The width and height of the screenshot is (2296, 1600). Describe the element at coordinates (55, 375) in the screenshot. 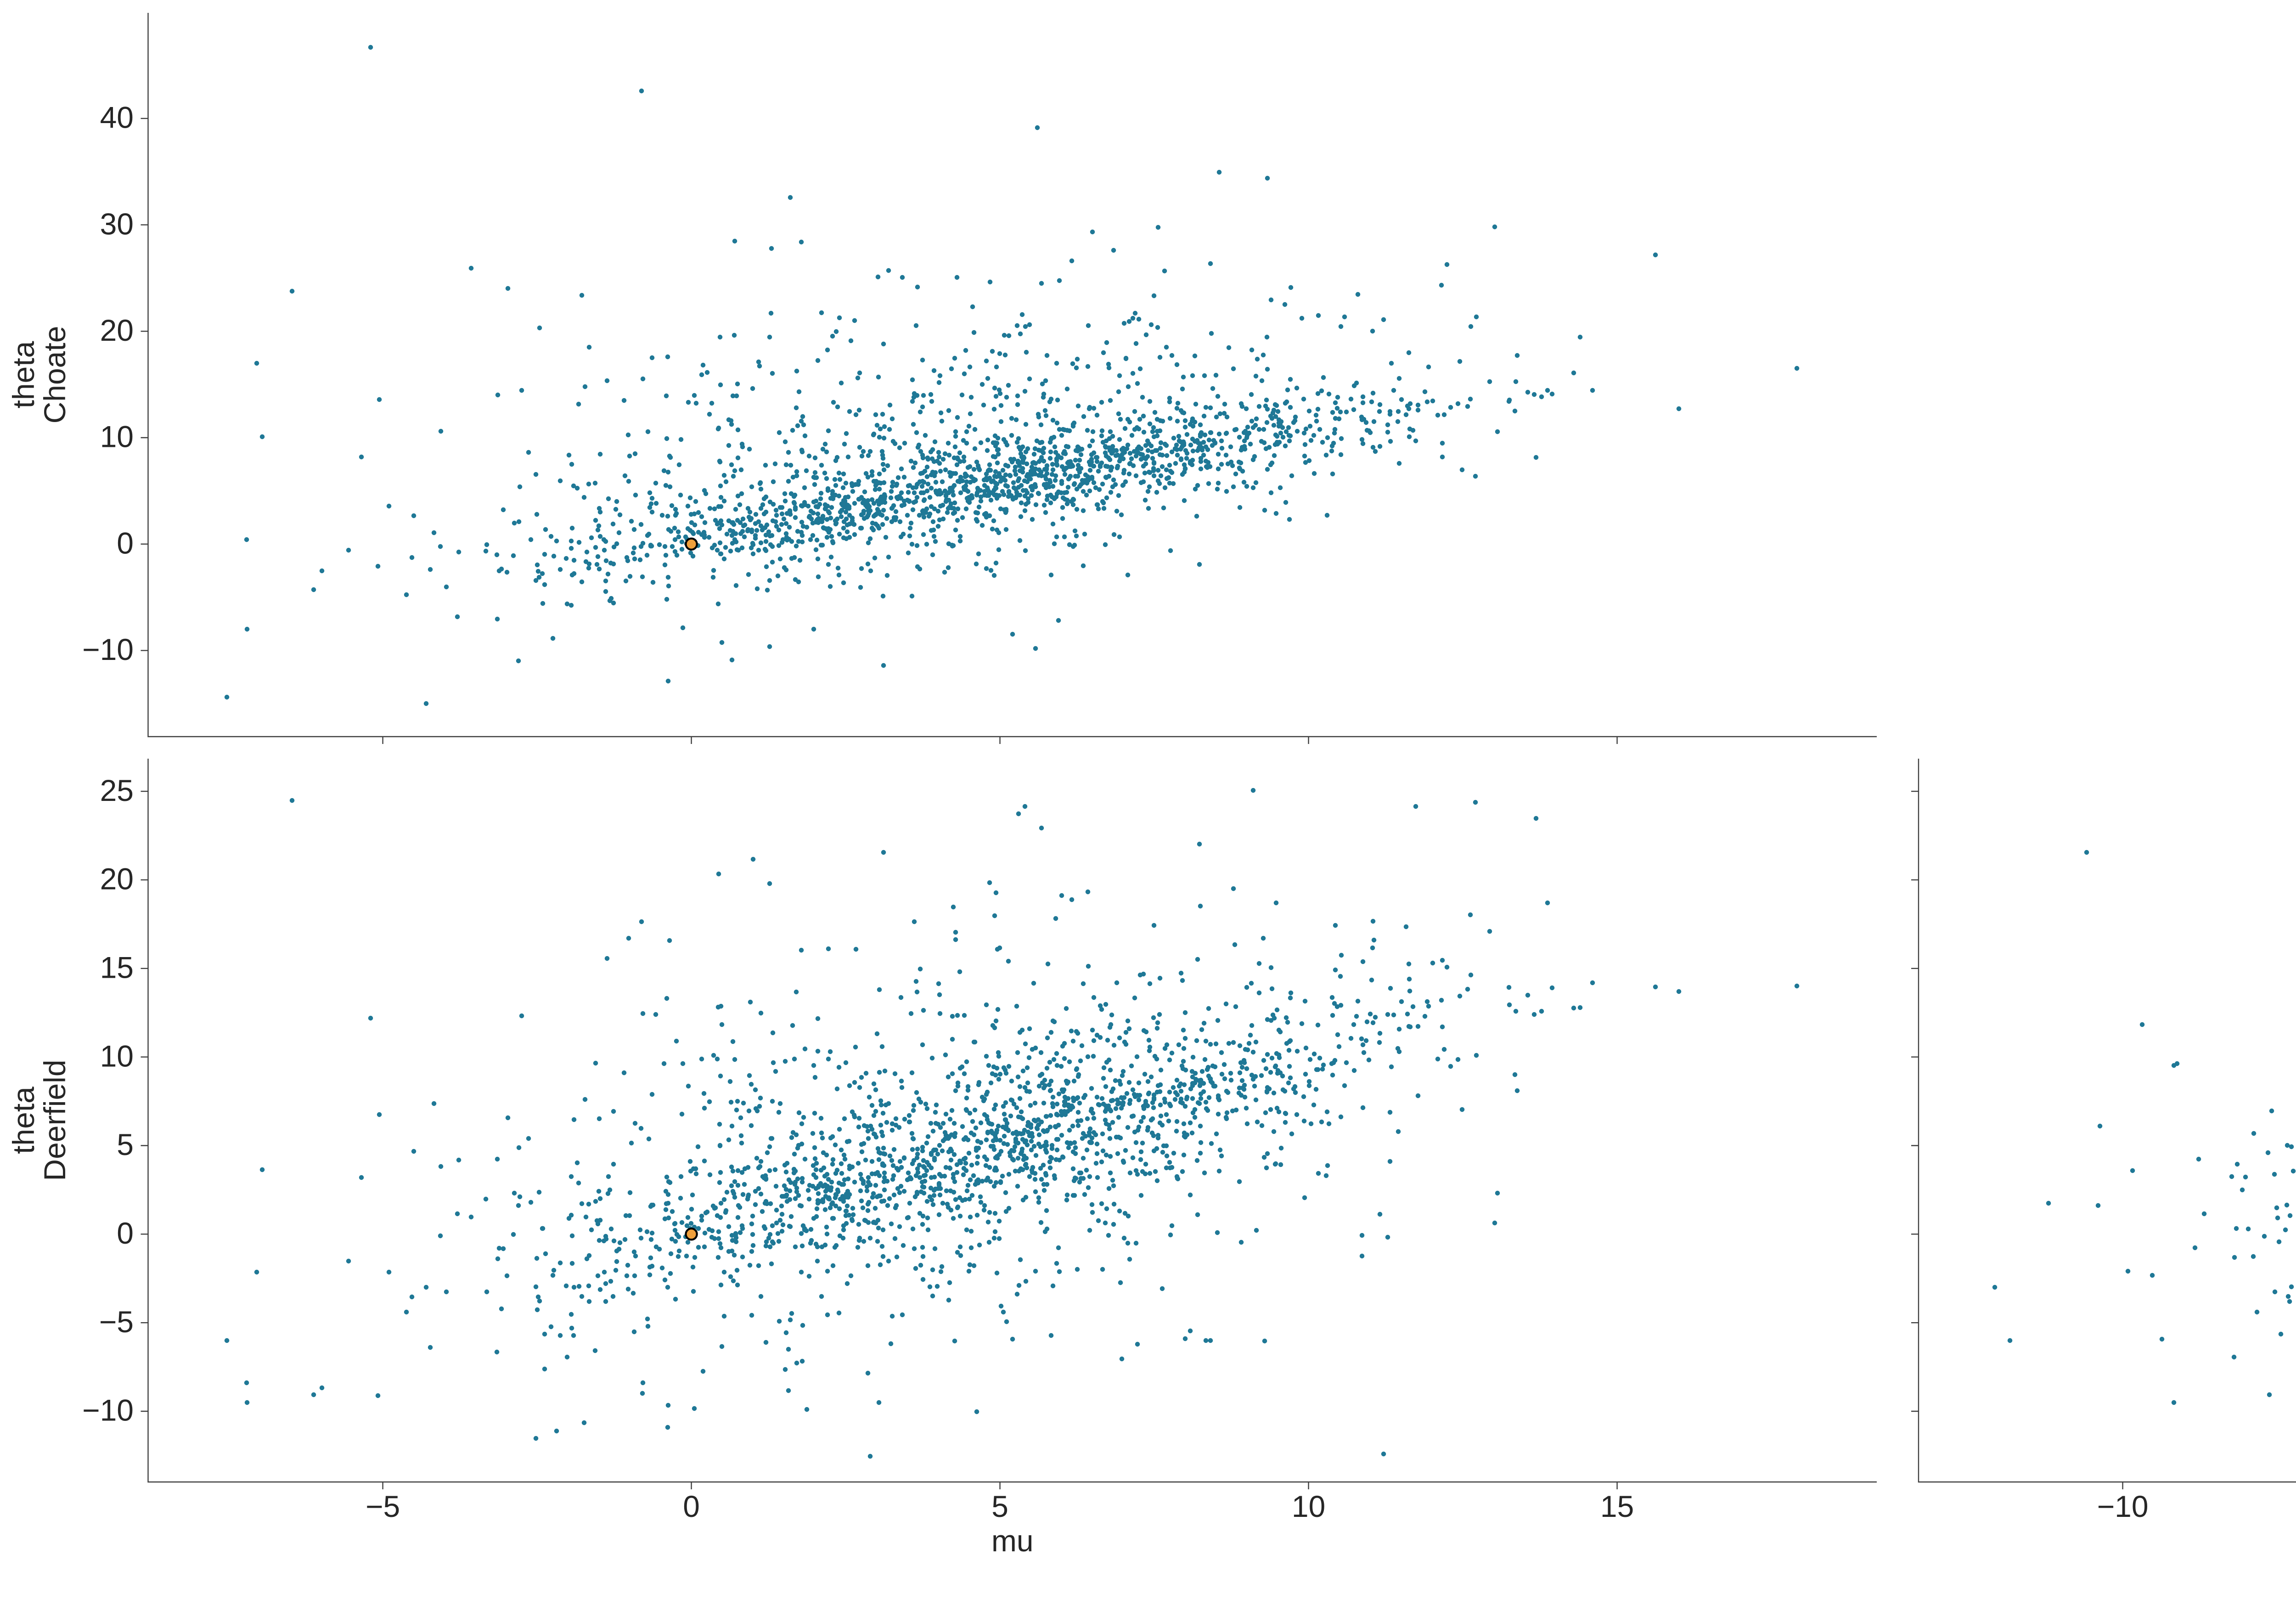

I see `svg-text: Choate` at that location.